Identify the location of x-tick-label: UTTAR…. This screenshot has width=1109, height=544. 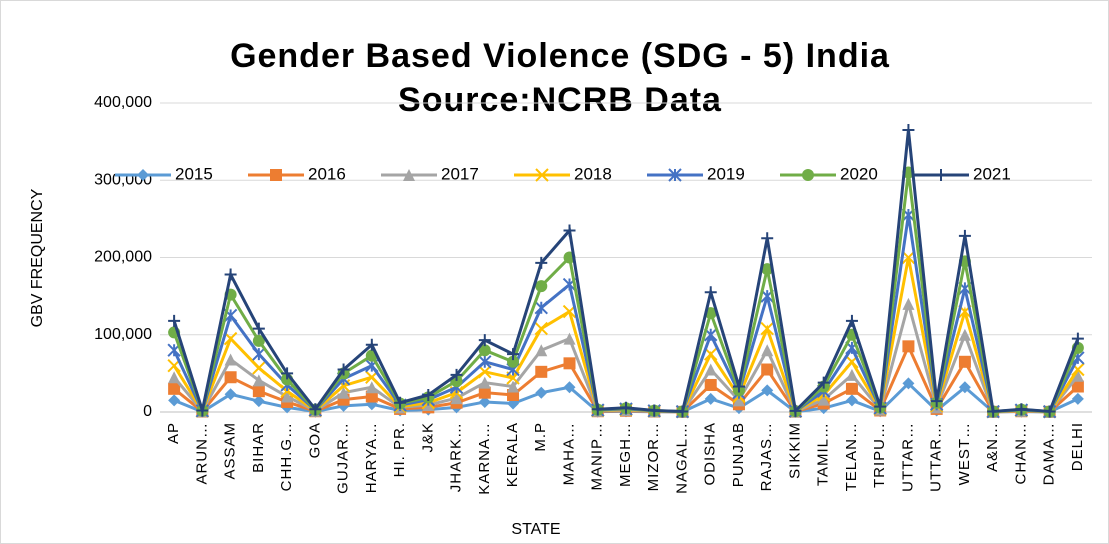
(907, 457).